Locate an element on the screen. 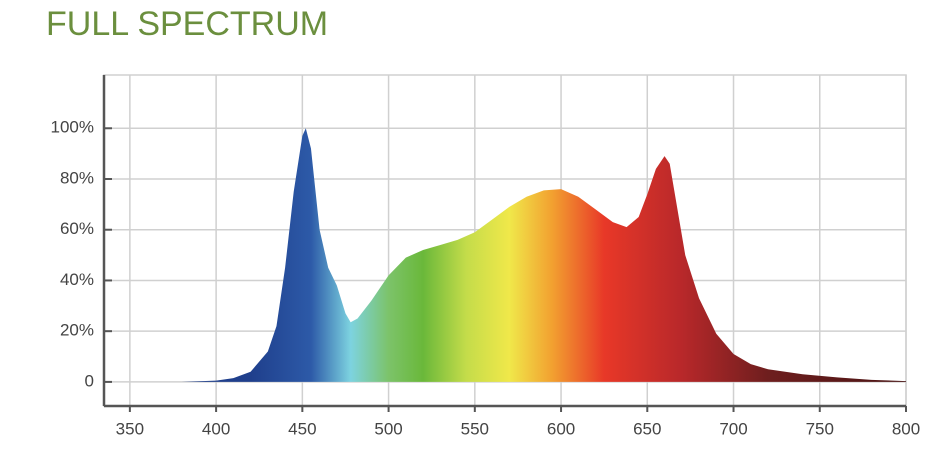 This screenshot has width=939, height=461. x-tick-label: 800 is located at coordinates (906, 428).